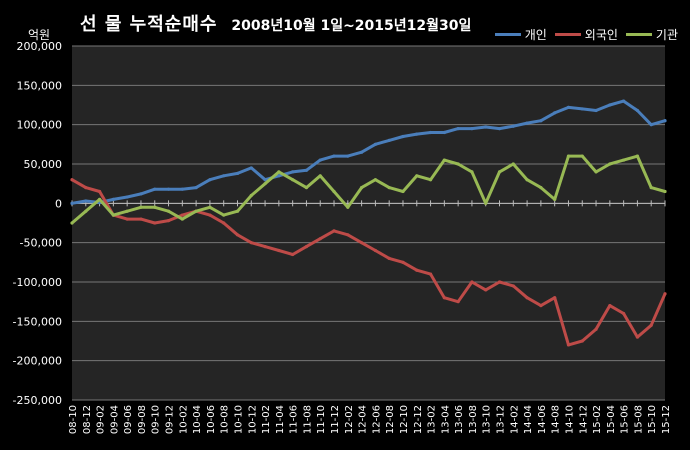 This screenshot has width=690, height=450. What do you see at coordinates (197, 419) in the screenshot?
I see `x-tick-label: 10-04` at bounding box center [197, 419].